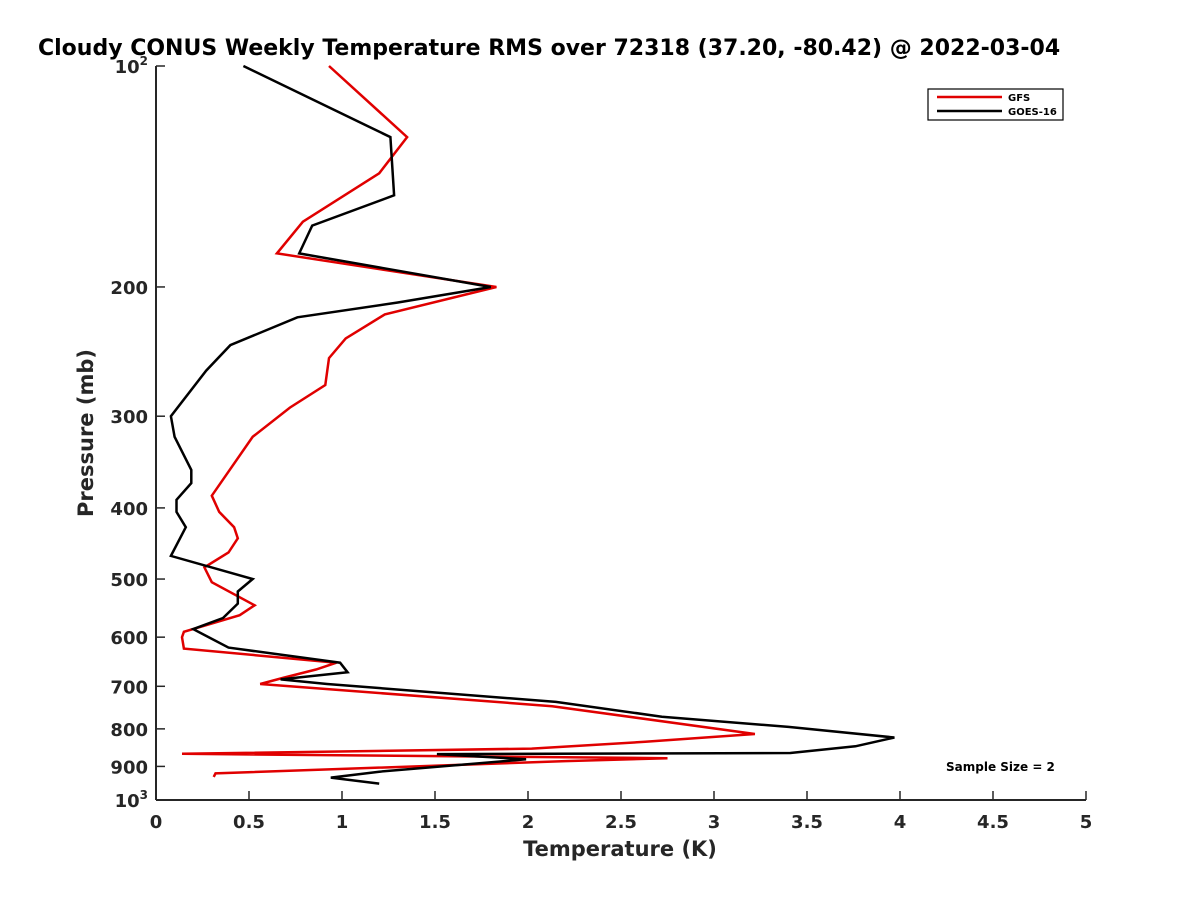 The height and width of the screenshot is (900, 1200). What do you see at coordinates (621, 822) in the screenshot?
I see `x-tick-label: 2.5` at bounding box center [621, 822].